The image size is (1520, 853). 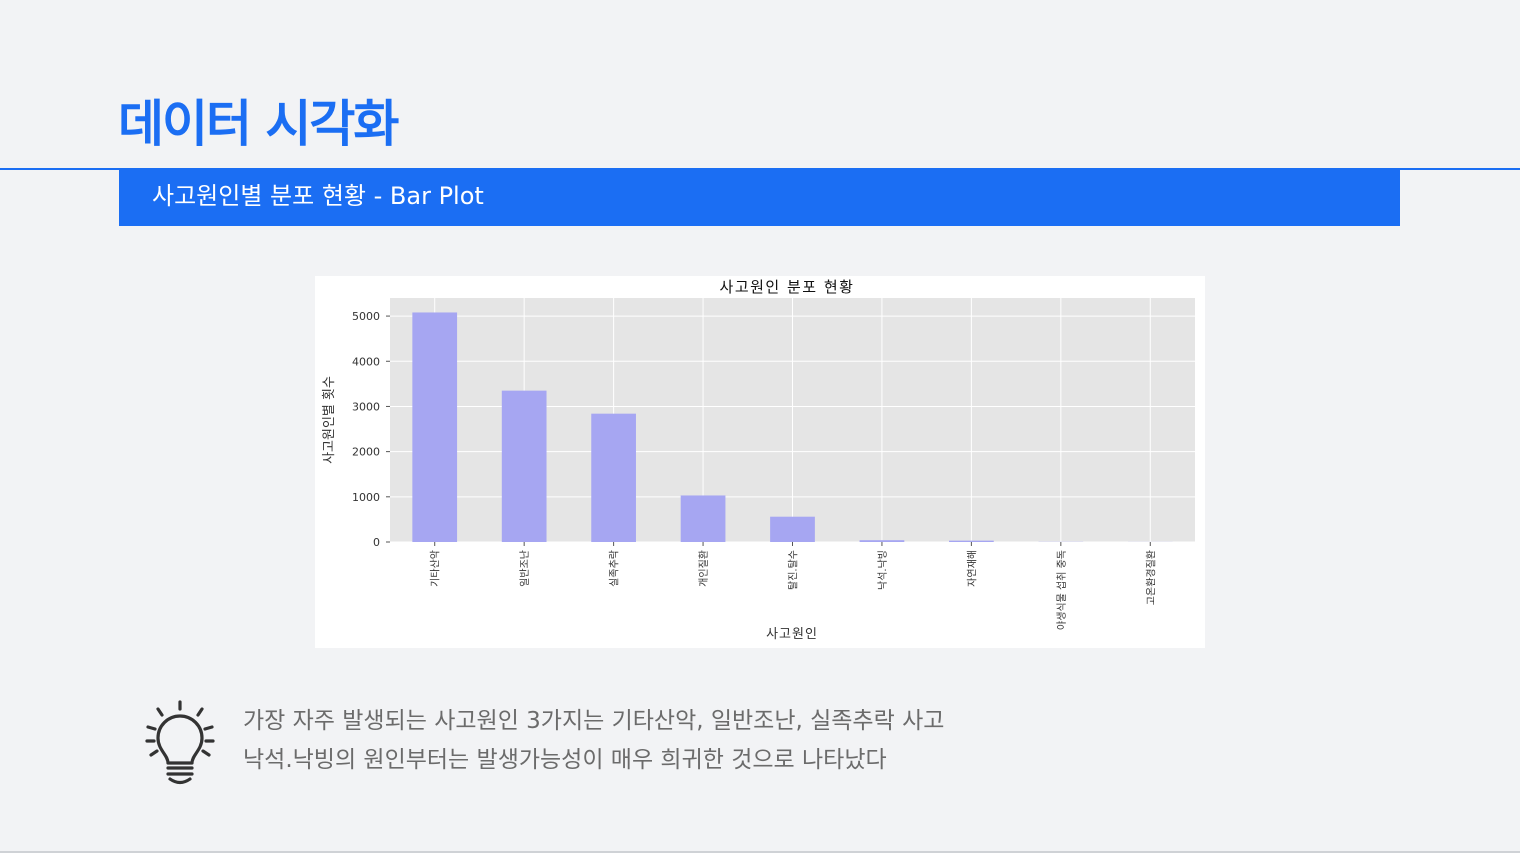 I want to click on x-tick-label: 야생식물 섭취 중독, so click(x=1062, y=590).